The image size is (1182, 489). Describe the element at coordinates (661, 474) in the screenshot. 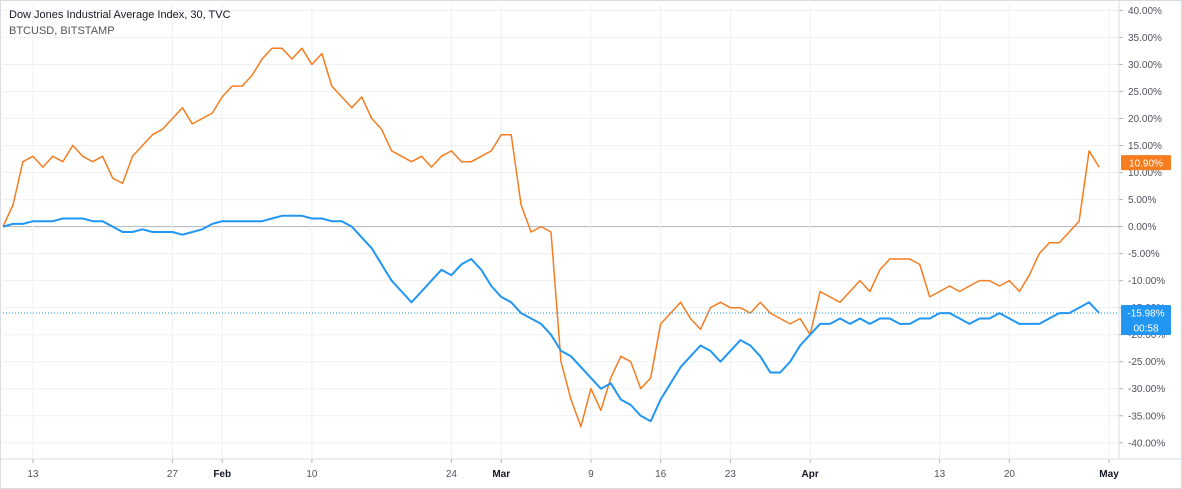

I see `x-tick-label: 16` at that location.